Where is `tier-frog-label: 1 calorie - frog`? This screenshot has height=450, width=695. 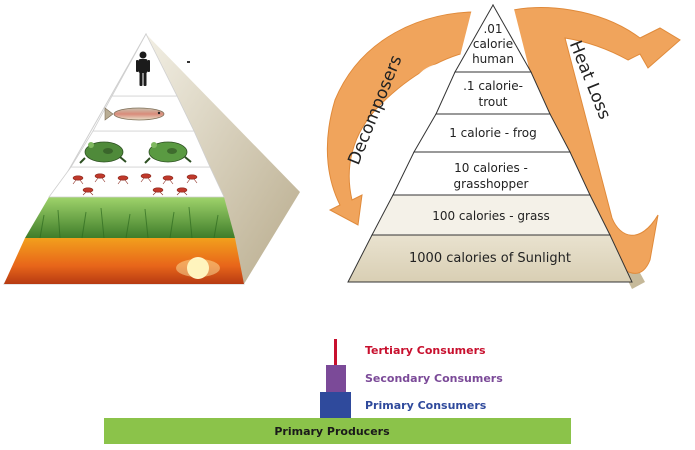 tier-frog-label: 1 calorie - frog is located at coordinates (493, 133).